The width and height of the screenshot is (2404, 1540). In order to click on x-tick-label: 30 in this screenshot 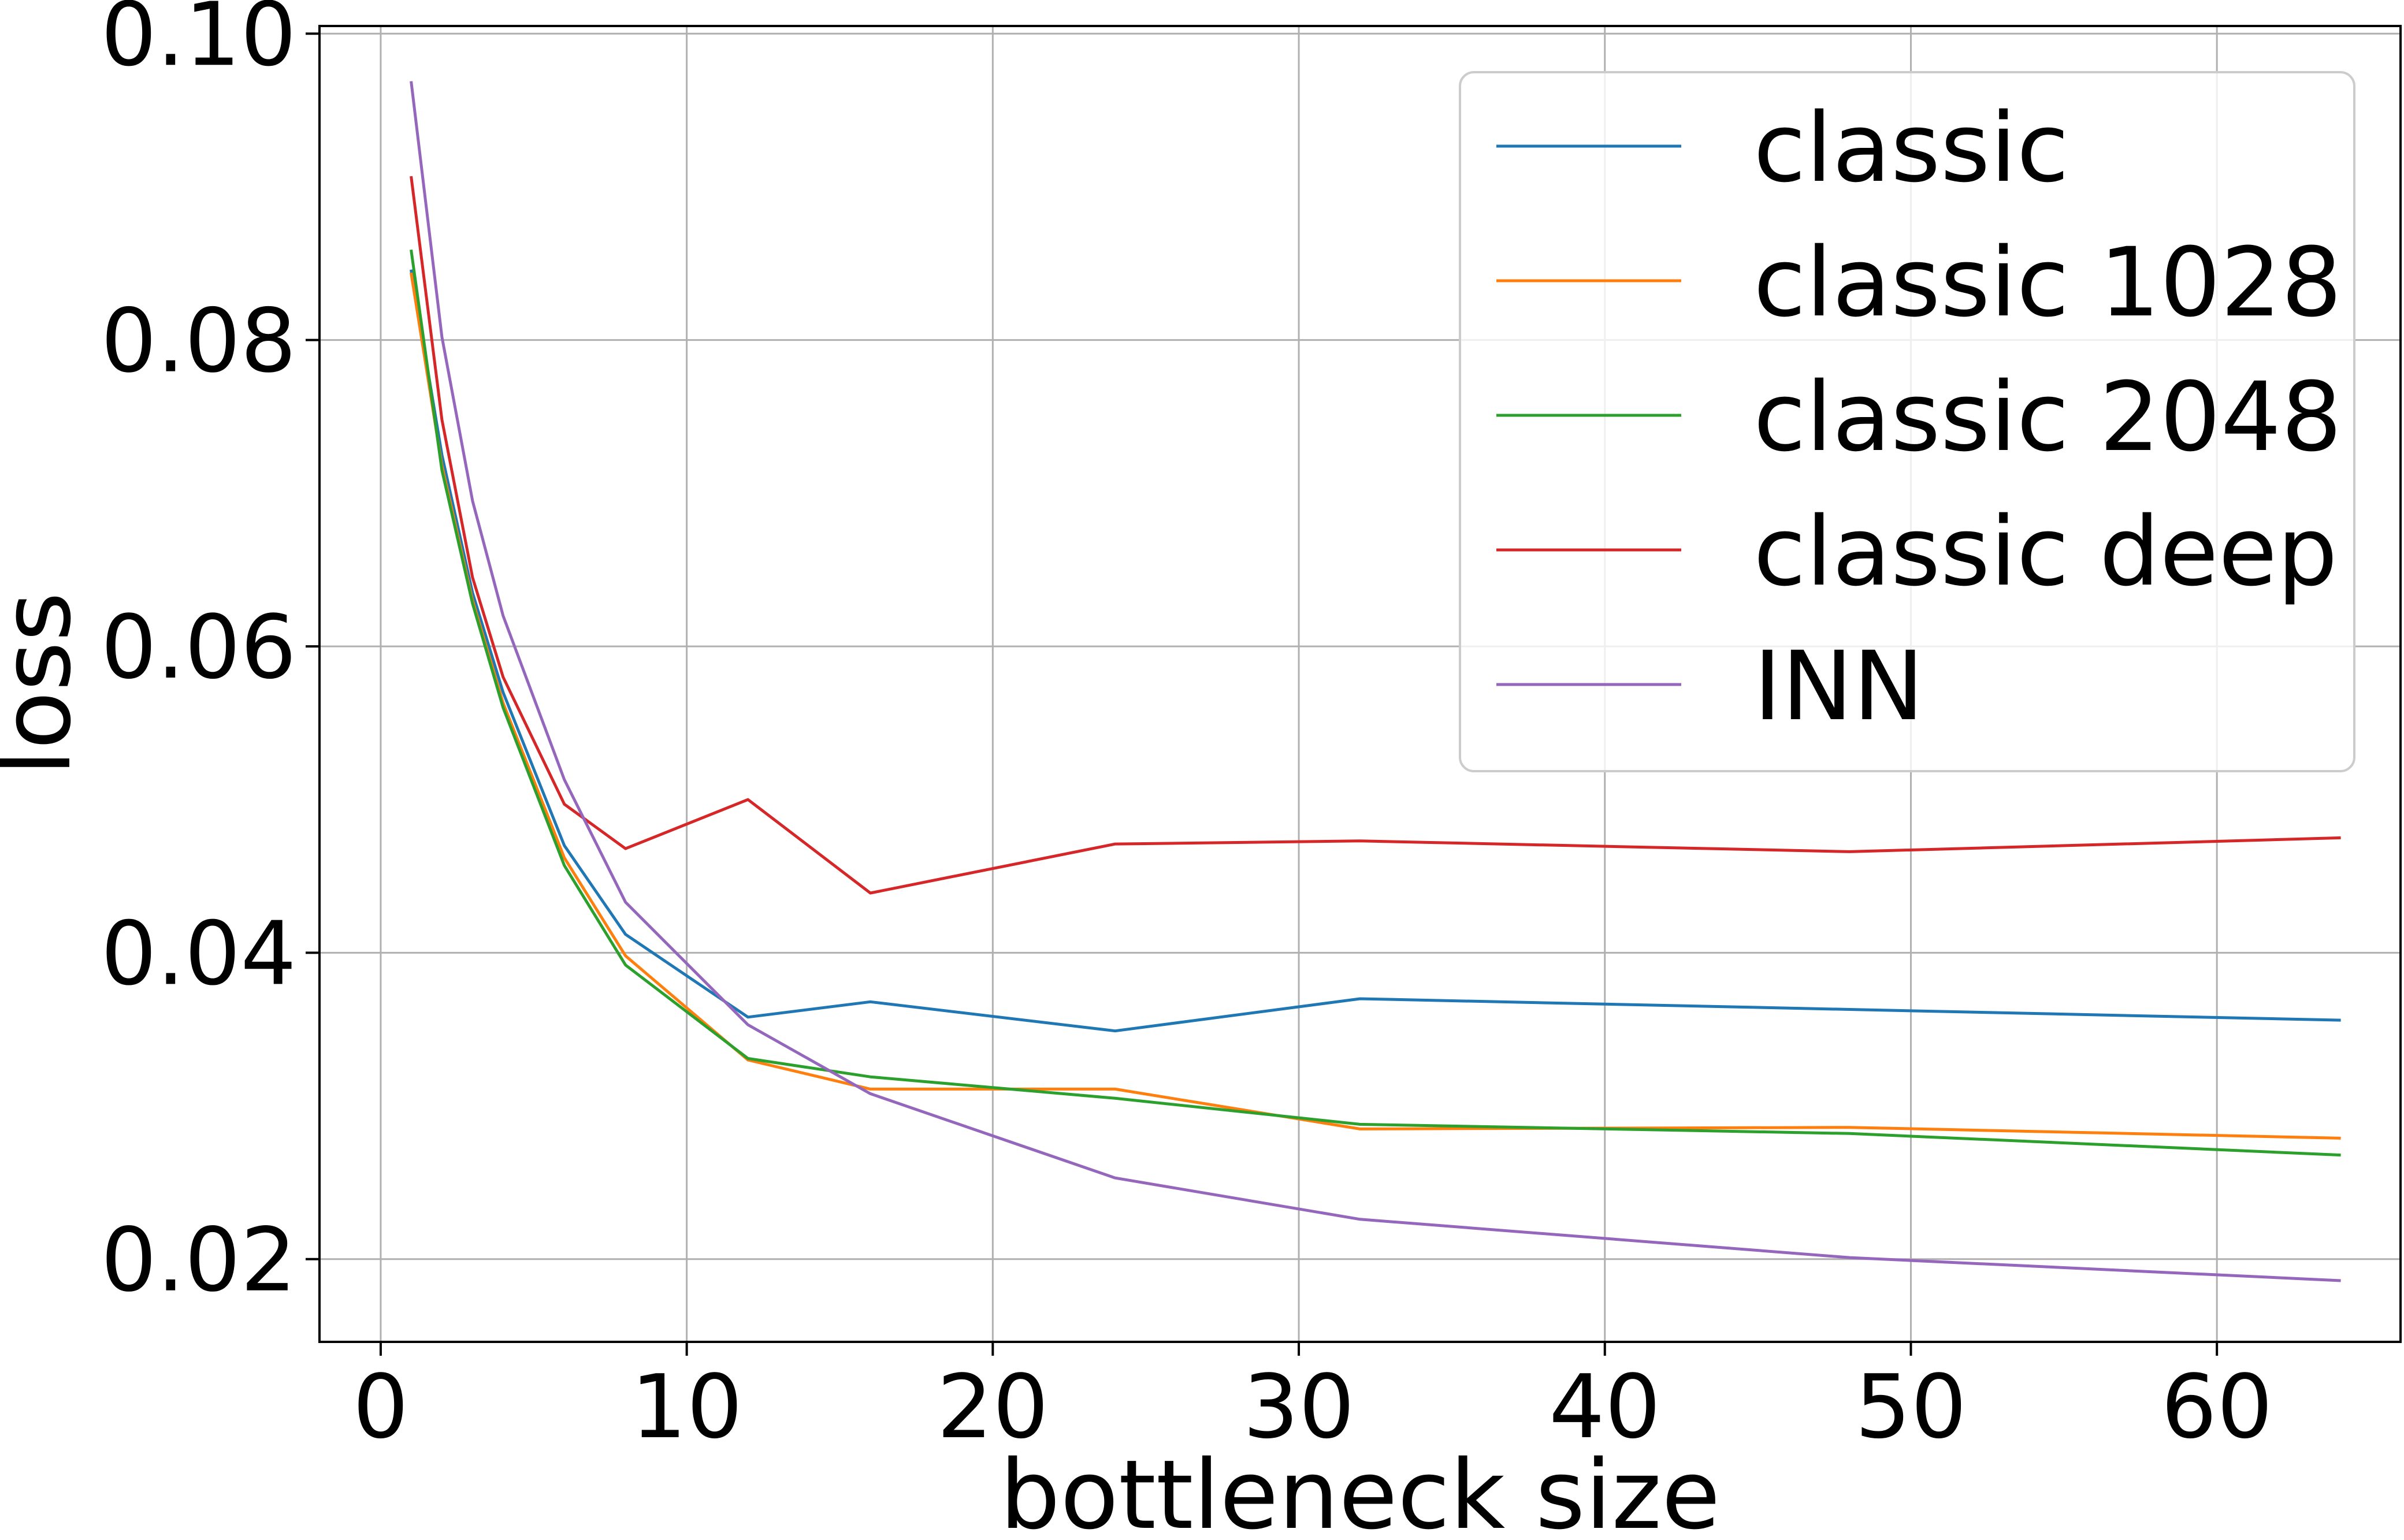, I will do `click(1298, 1407)`.